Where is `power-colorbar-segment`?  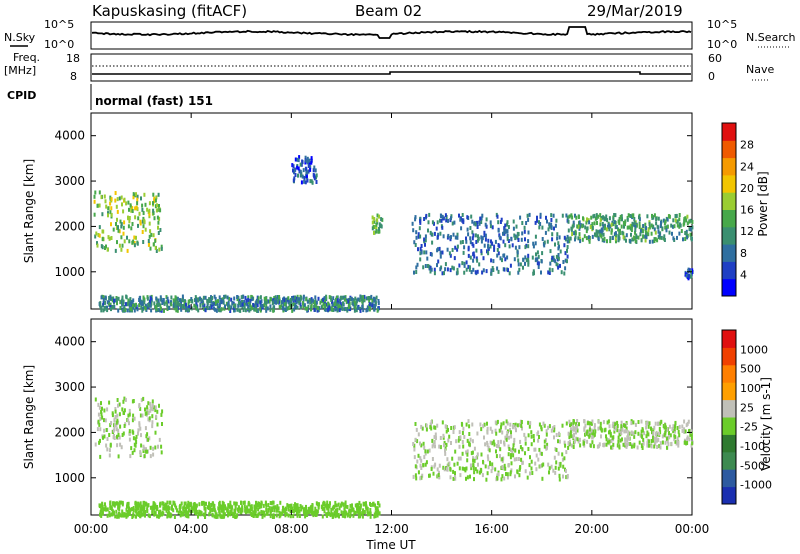
power-colorbar-segment is located at coordinates (729, 235).